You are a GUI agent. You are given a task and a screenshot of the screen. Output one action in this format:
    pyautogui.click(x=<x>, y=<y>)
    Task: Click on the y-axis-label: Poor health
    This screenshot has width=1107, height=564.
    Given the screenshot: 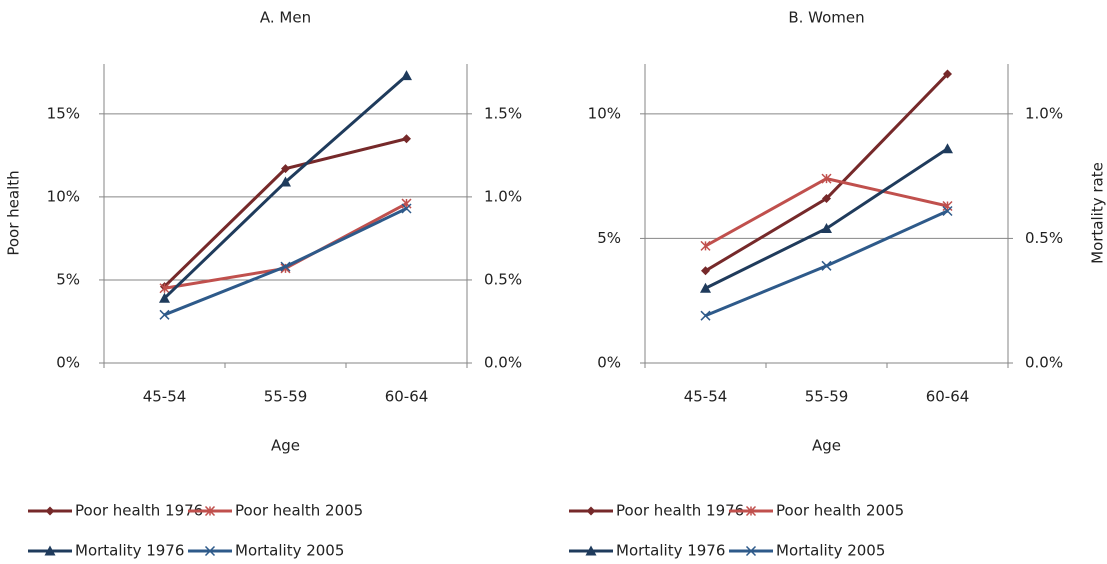 What is the action you would take?
    pyautogui.click(x=14, y=212)
    